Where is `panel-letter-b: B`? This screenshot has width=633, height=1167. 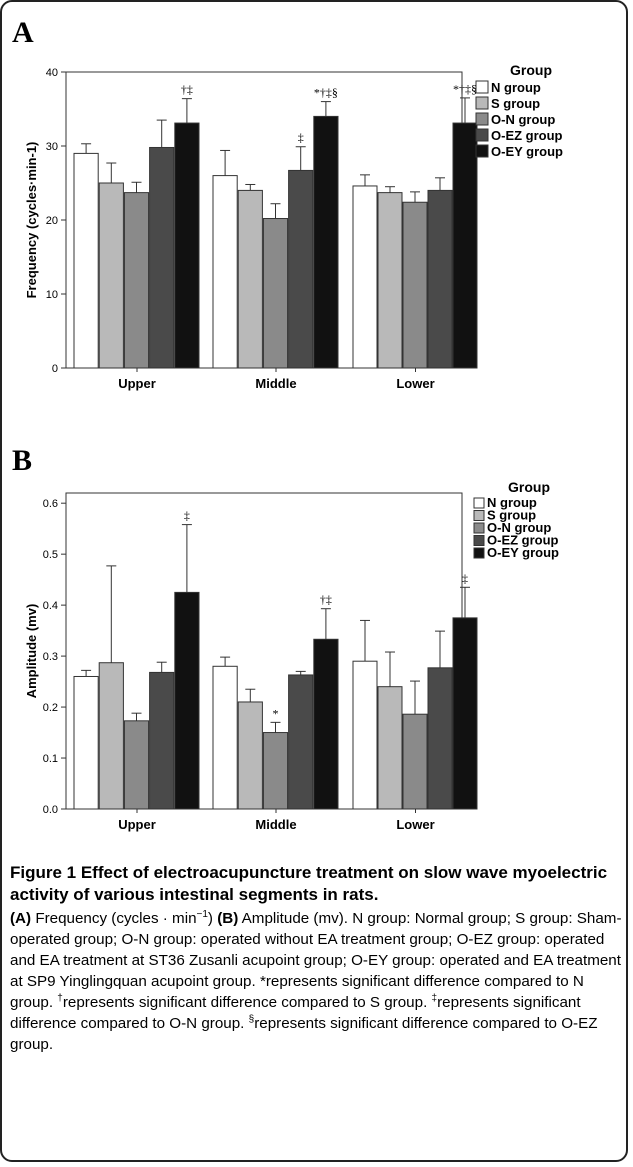
panel-letter-b: B is located at coordinates (22, 460).